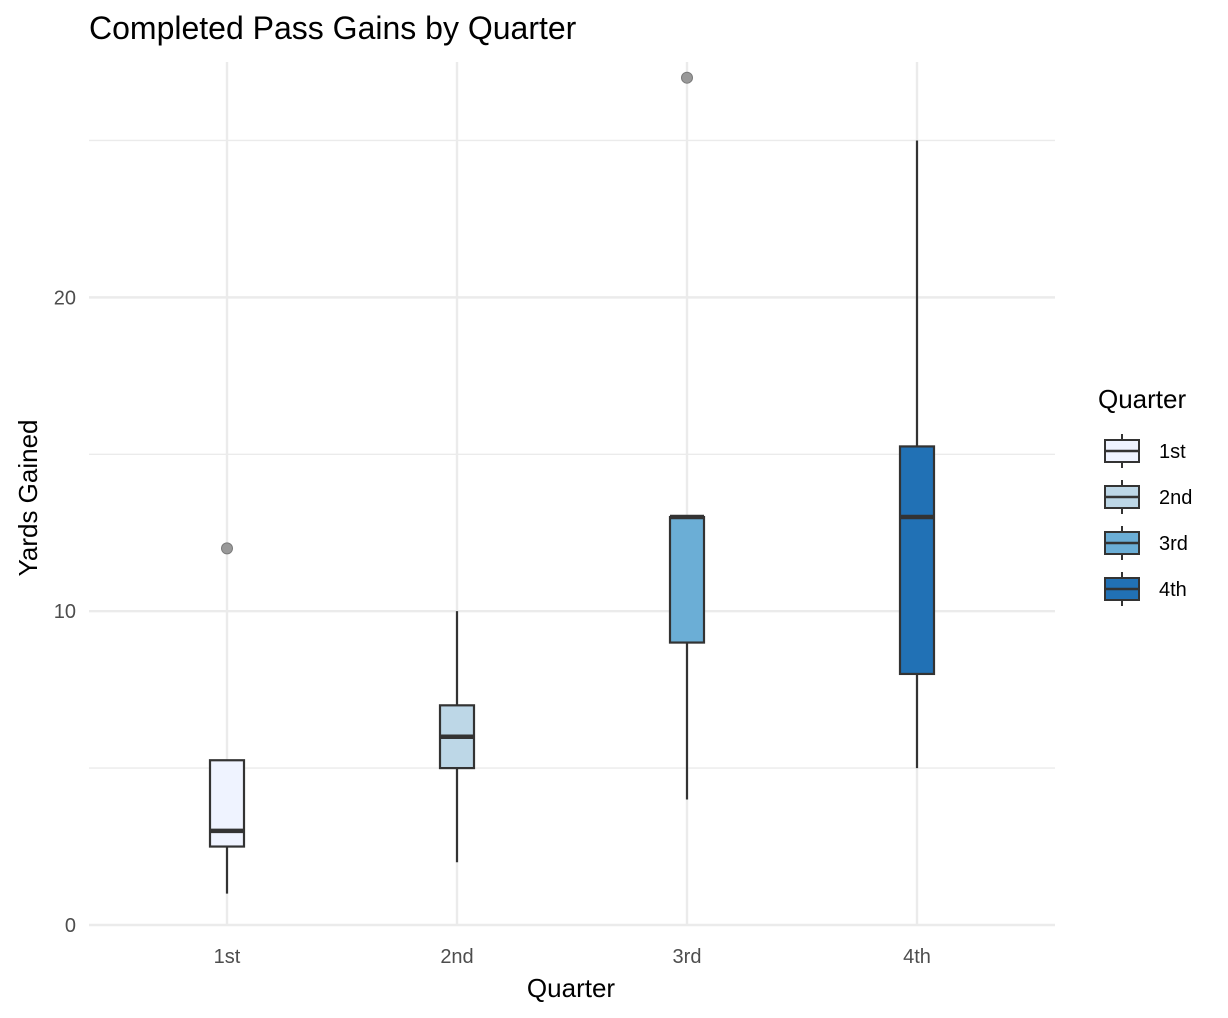 The image size is (1228, 1018). What do you see at coordinates (1146, 543) in the screenshot?
I see `legend-item-3rd: 3rd` at bounding box center [1146, 543].